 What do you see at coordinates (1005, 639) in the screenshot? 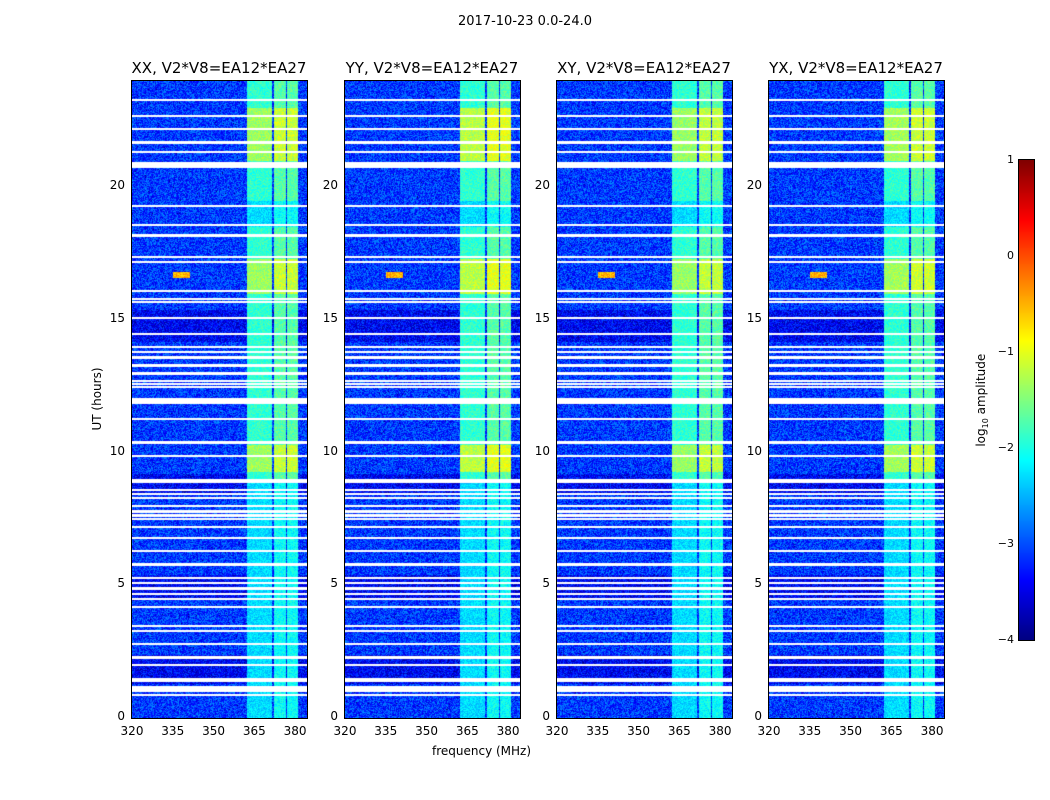
I see `colorbar-tick-label: −4` at bounding box center [1005, 639].